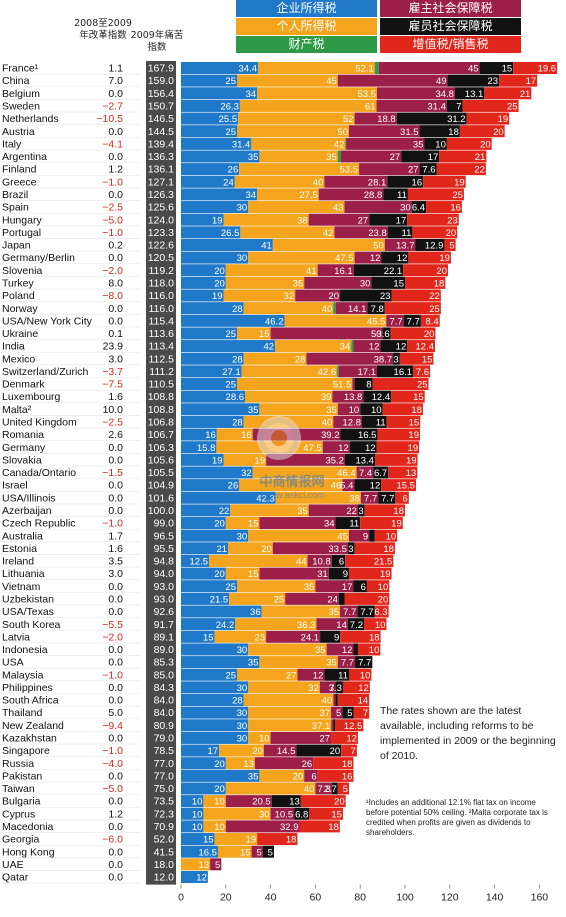 The image size is (566, 917). Describe the element at coordinates (450, 26) in the screenshot. I see `legend-employee-social-security: 雇员社会保障税` at that location.